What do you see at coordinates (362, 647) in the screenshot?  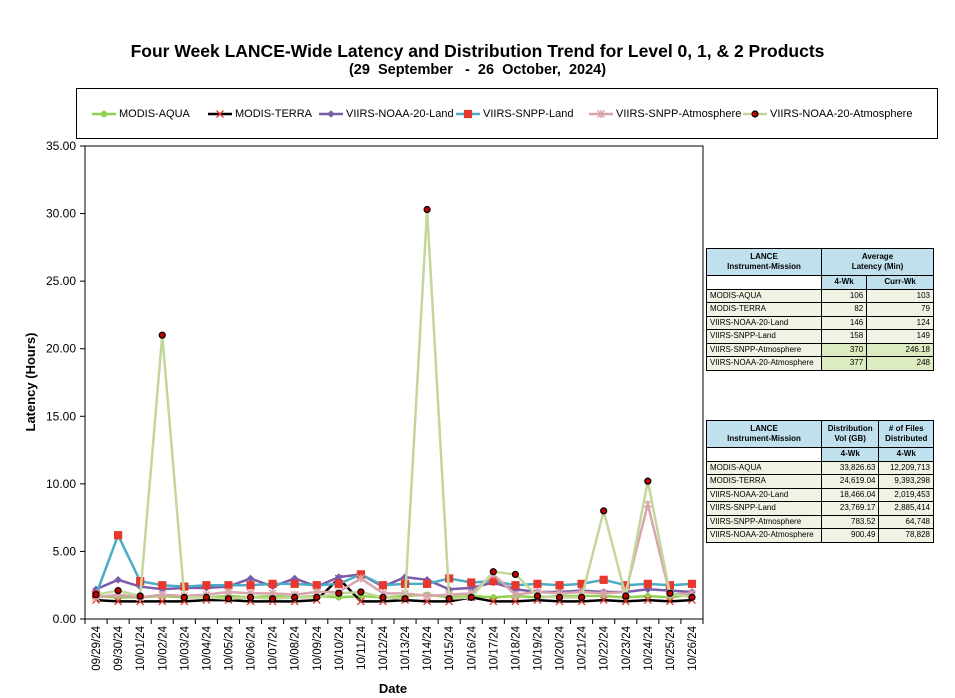 I see `x-tick-label: 10/11/24` at bounding box center [362, 647].